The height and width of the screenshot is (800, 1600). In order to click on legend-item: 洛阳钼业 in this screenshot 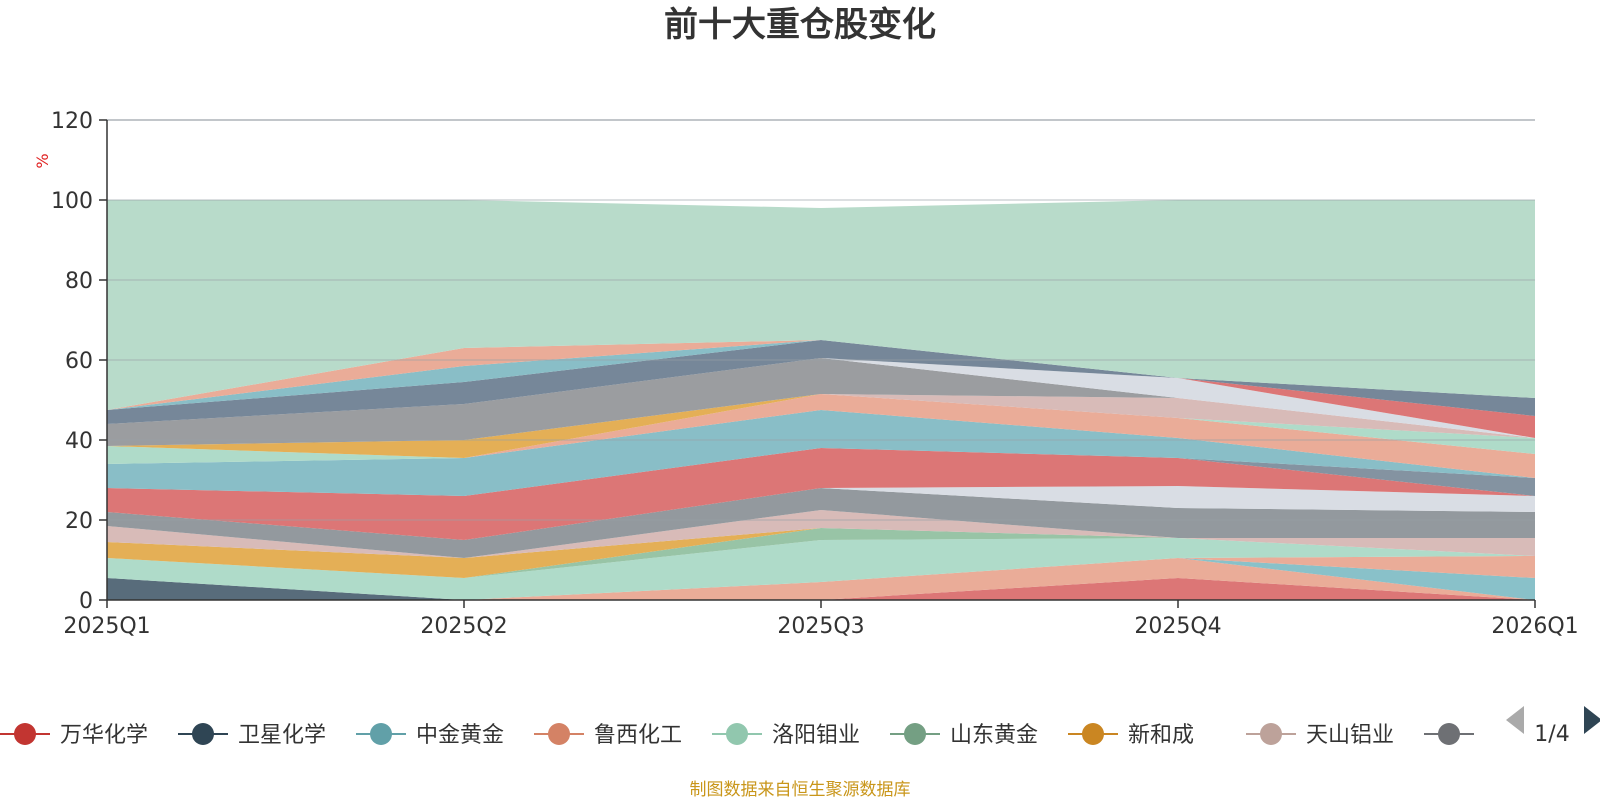, I will do `click(786, 735)`.